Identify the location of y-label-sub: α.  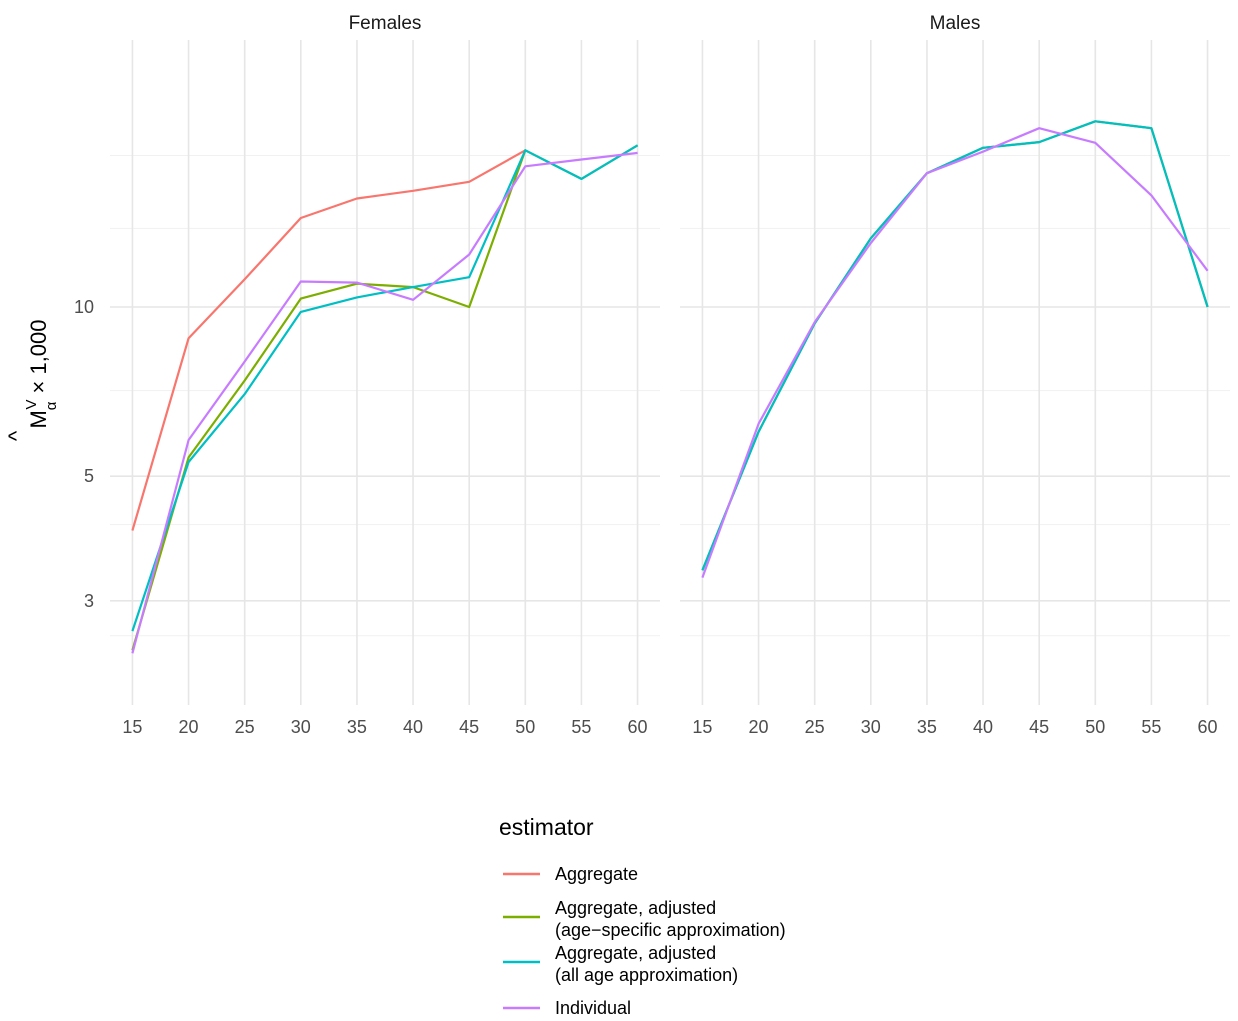
(51, 405).